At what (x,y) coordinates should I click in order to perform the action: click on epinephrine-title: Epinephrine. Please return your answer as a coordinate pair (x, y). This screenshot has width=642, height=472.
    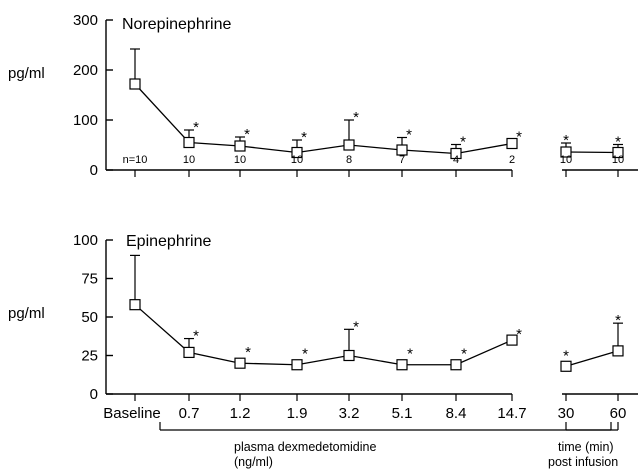
    Looking at the image, I should click on (169, 241).